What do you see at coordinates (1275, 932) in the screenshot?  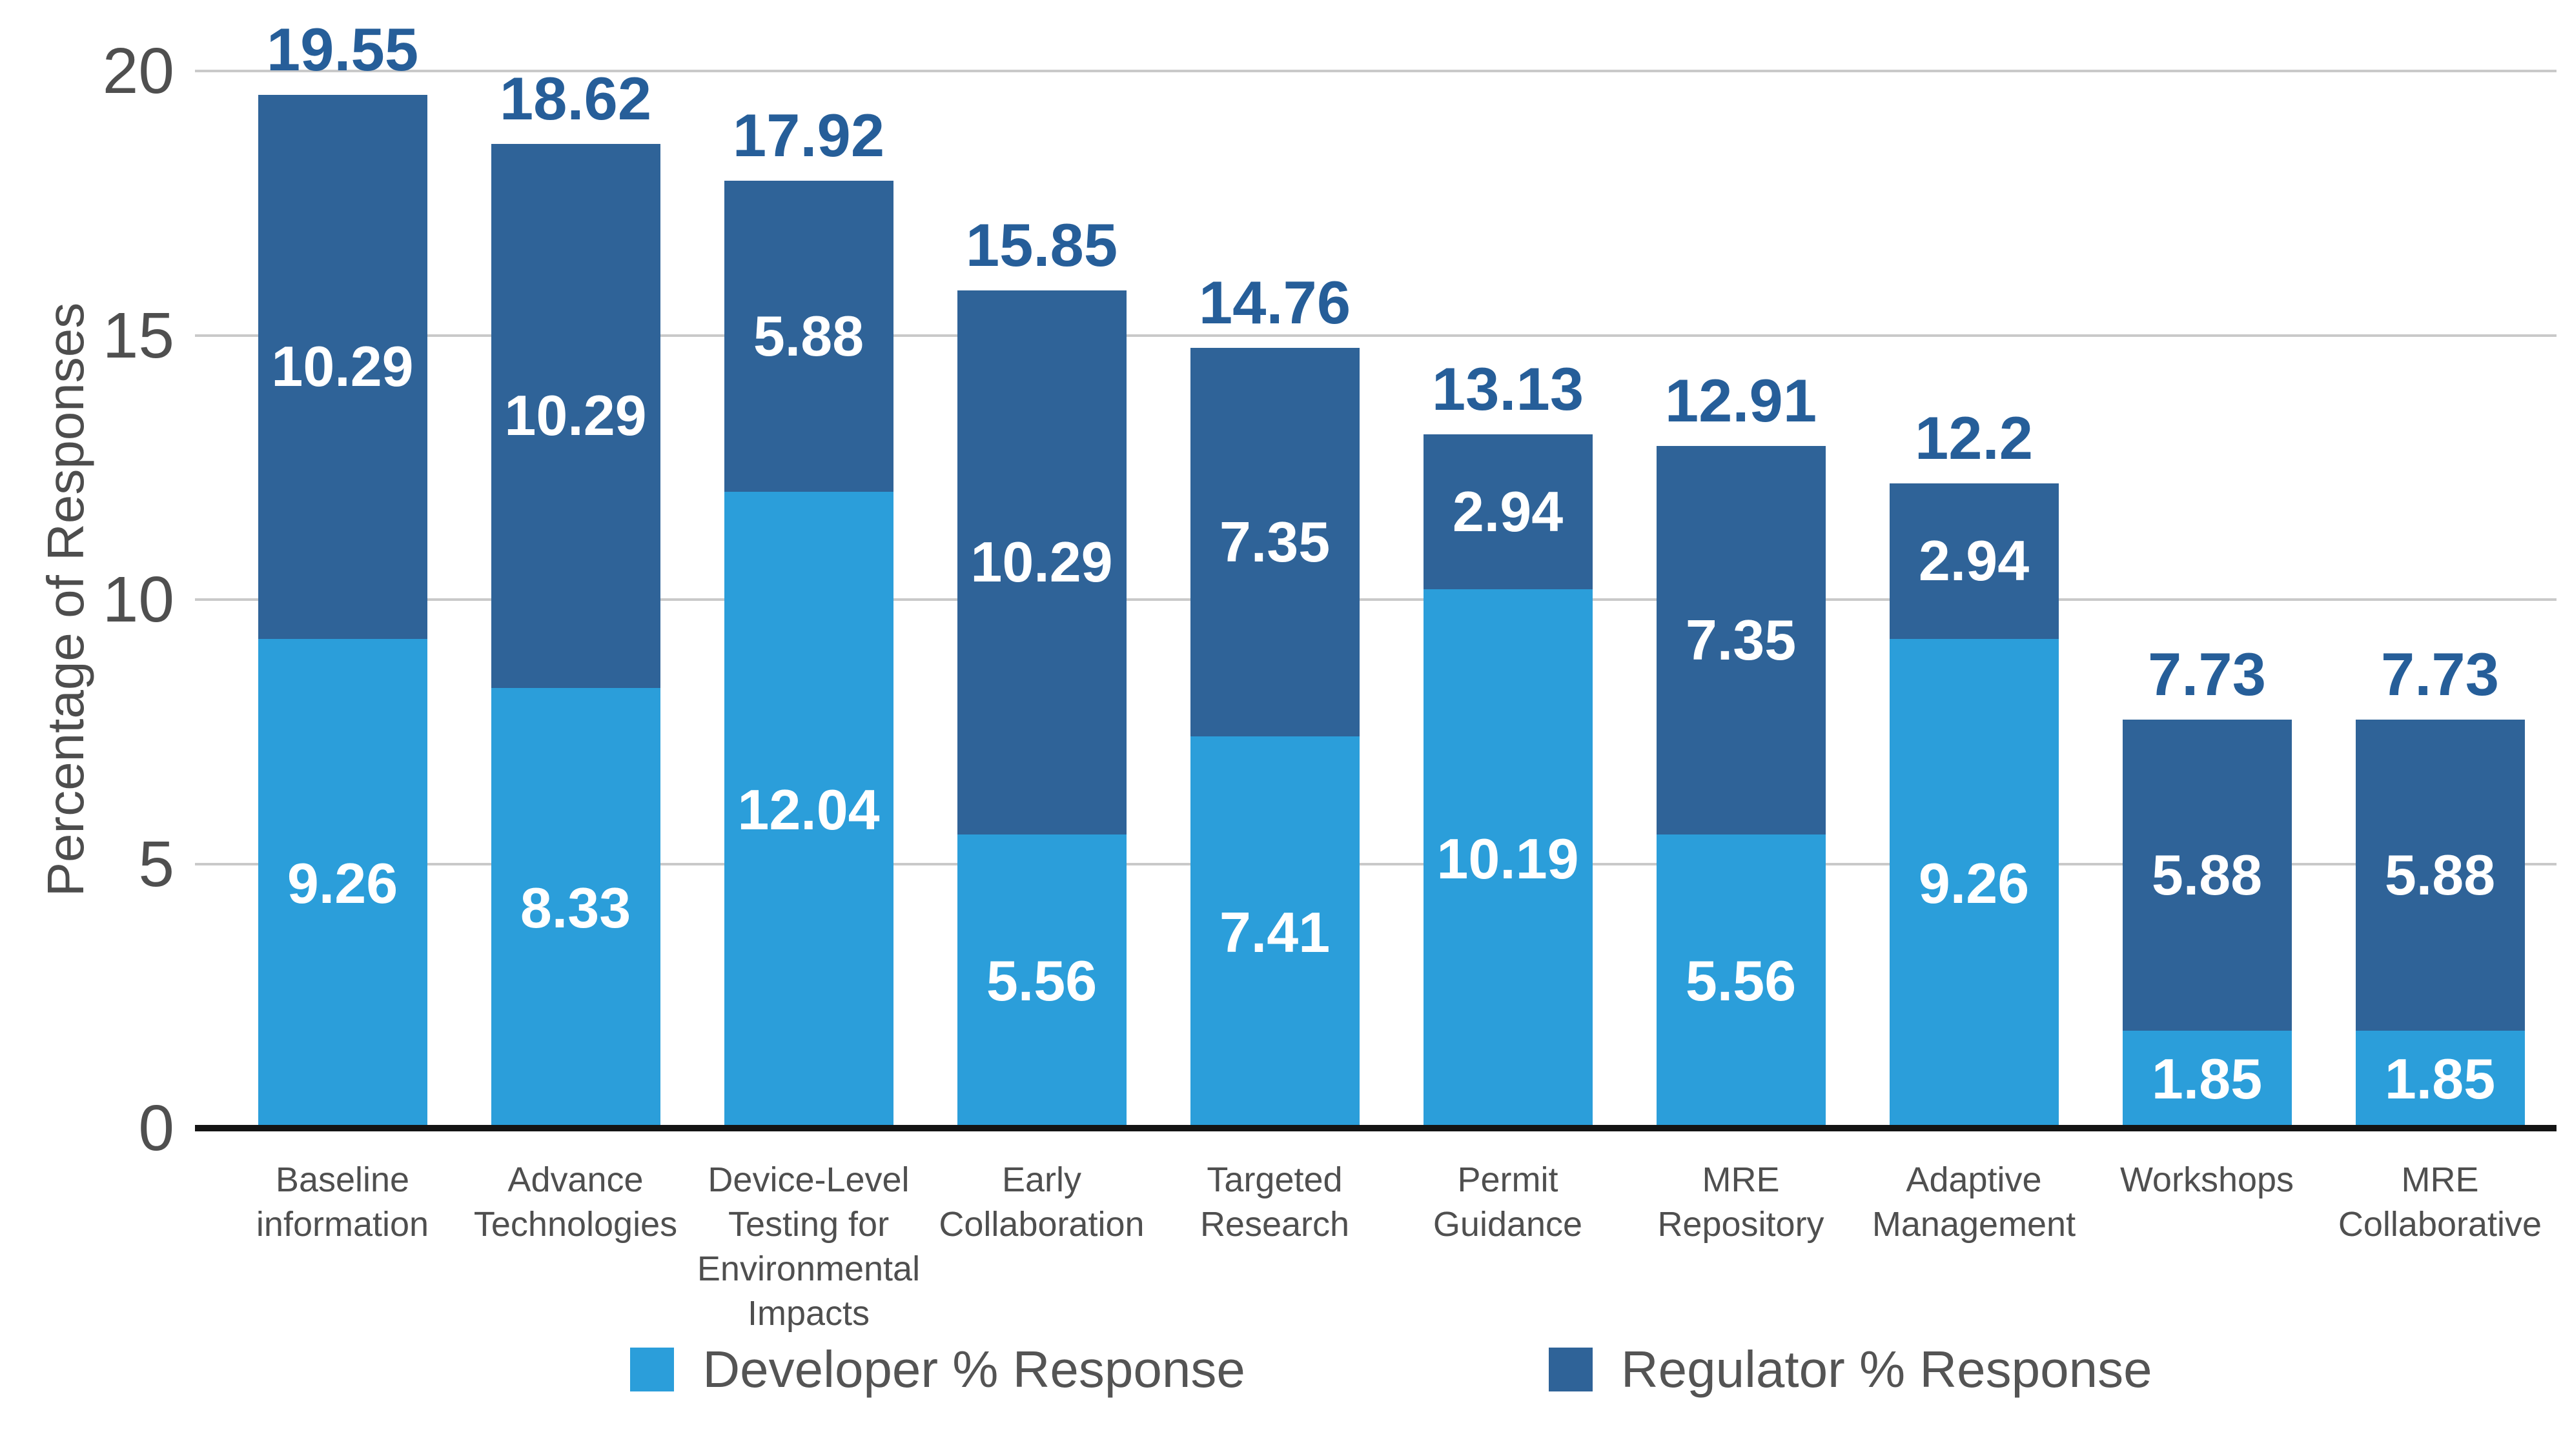 I see `developer-segment: 7.41` at bounding box center [1275, 932].